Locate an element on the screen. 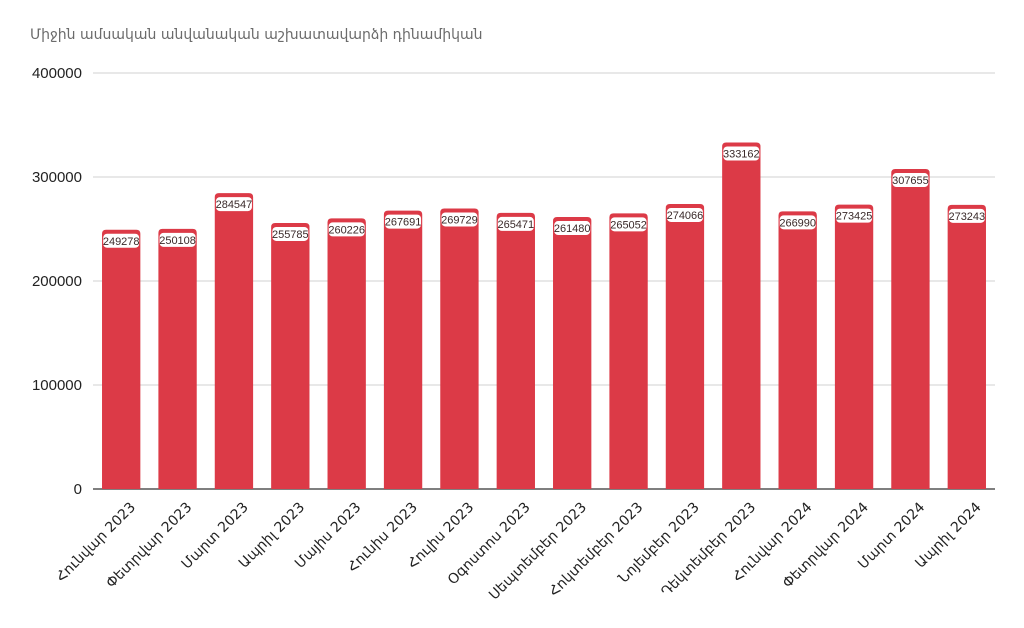 This screenshot has height=628, width=1024. x-tick-label: Սեպտեմբեր 2023 is located at coordinates (538, 551).